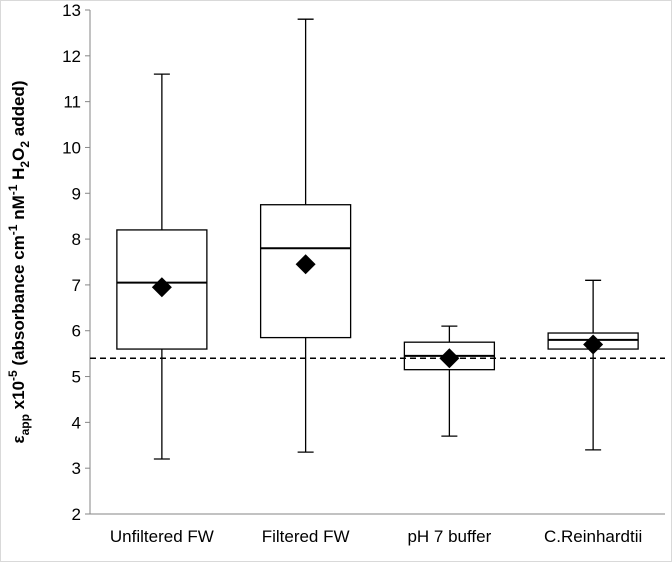 This screenshot has width=672, height=562. I want to click on y-label-part: app, so click(25, 424).